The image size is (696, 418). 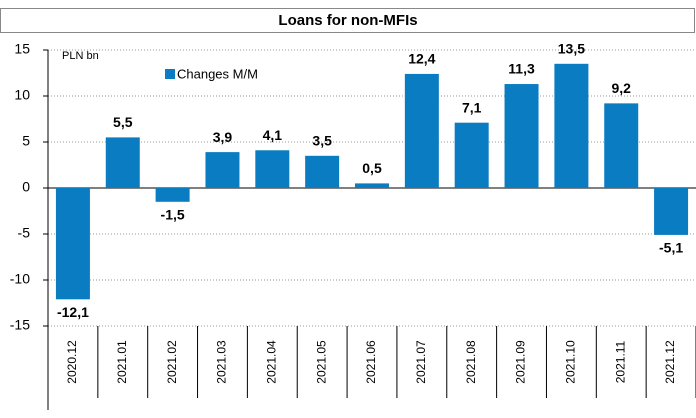 I want to click on x-tick-label: 2021.08, so click(x=471, y=362).